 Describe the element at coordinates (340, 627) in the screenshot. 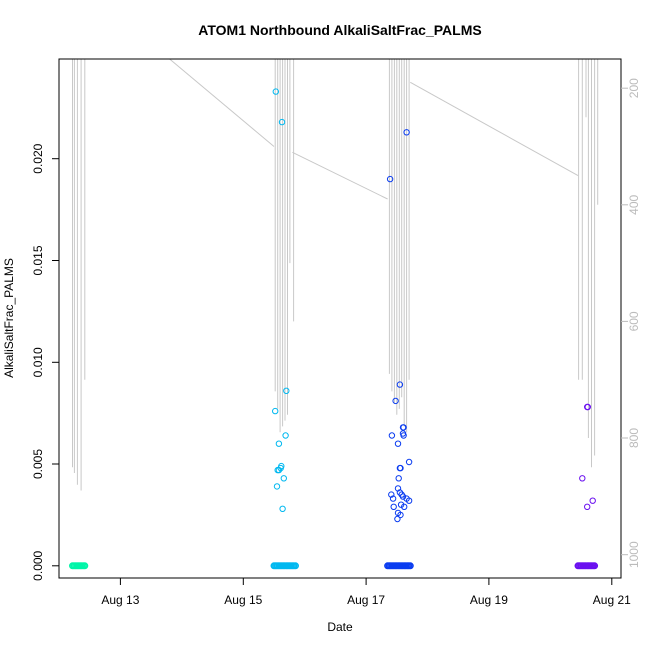

I see `x-axis-label: Date` at that location.